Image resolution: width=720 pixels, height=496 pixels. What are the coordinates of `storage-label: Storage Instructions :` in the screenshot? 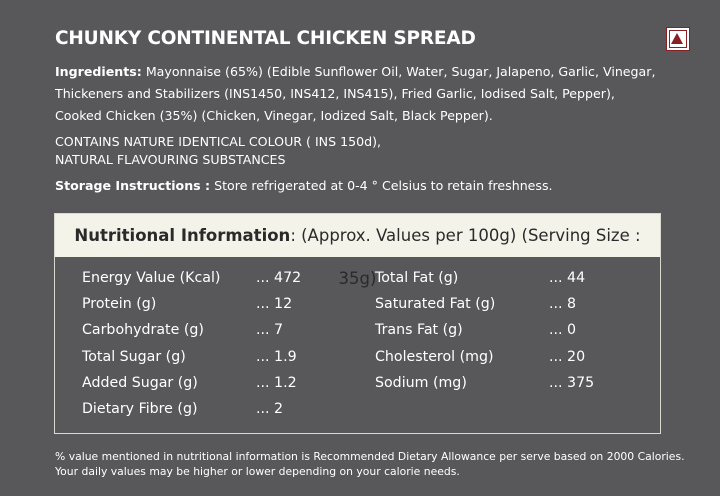 It's located at (133, 185).